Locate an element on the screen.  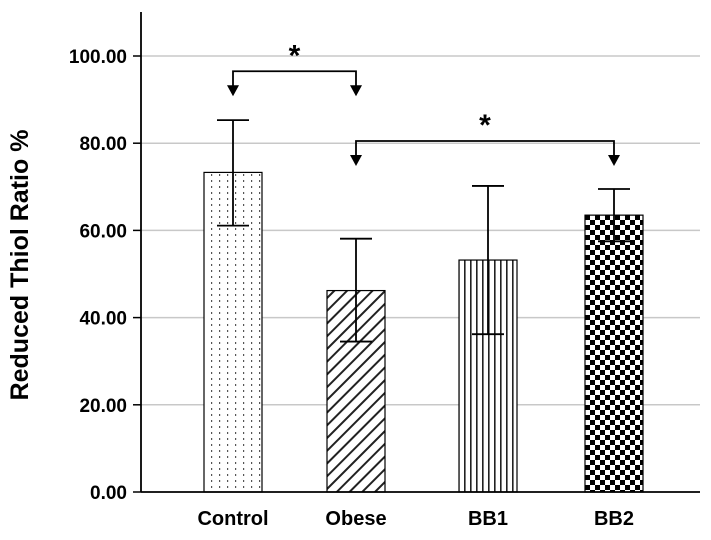
y-axis-title: Reduced Thiol Ratio % is located at coordinates (20, 265).